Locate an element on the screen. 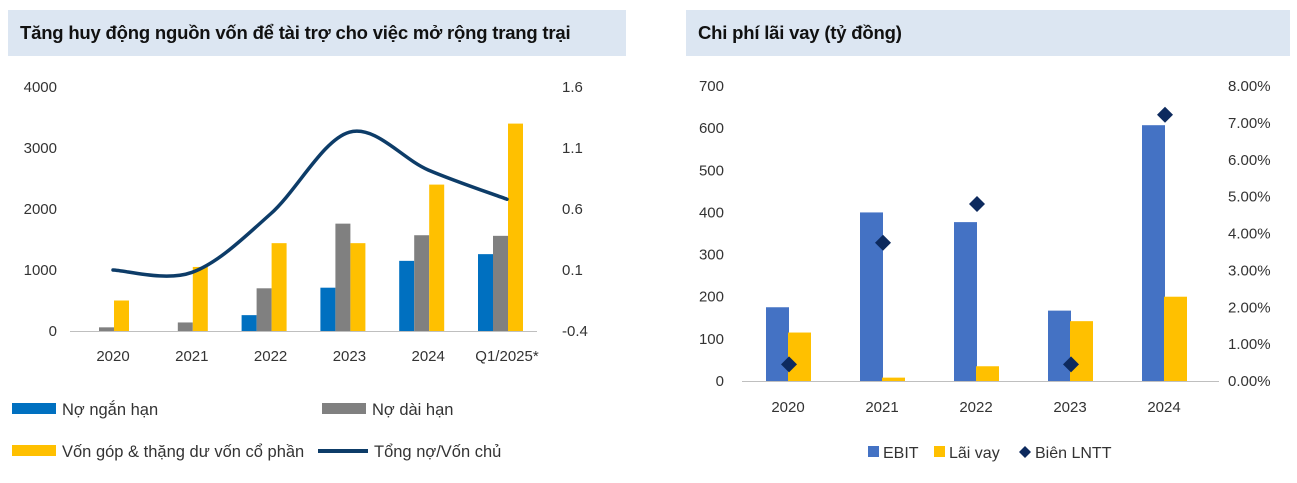 Image resolution: width=1297 pixels, height=483 pixels. left-x-tick-label: 2024 is located at coordinates (428, 356).